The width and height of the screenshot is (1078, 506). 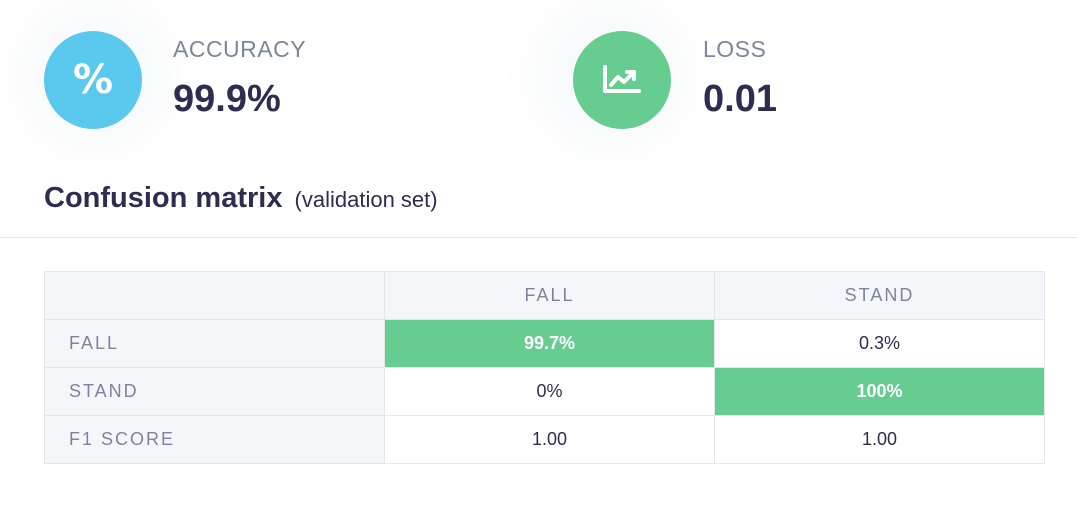 I want to click on accuracy-value: 99.9%, so click(x=227, y=99).